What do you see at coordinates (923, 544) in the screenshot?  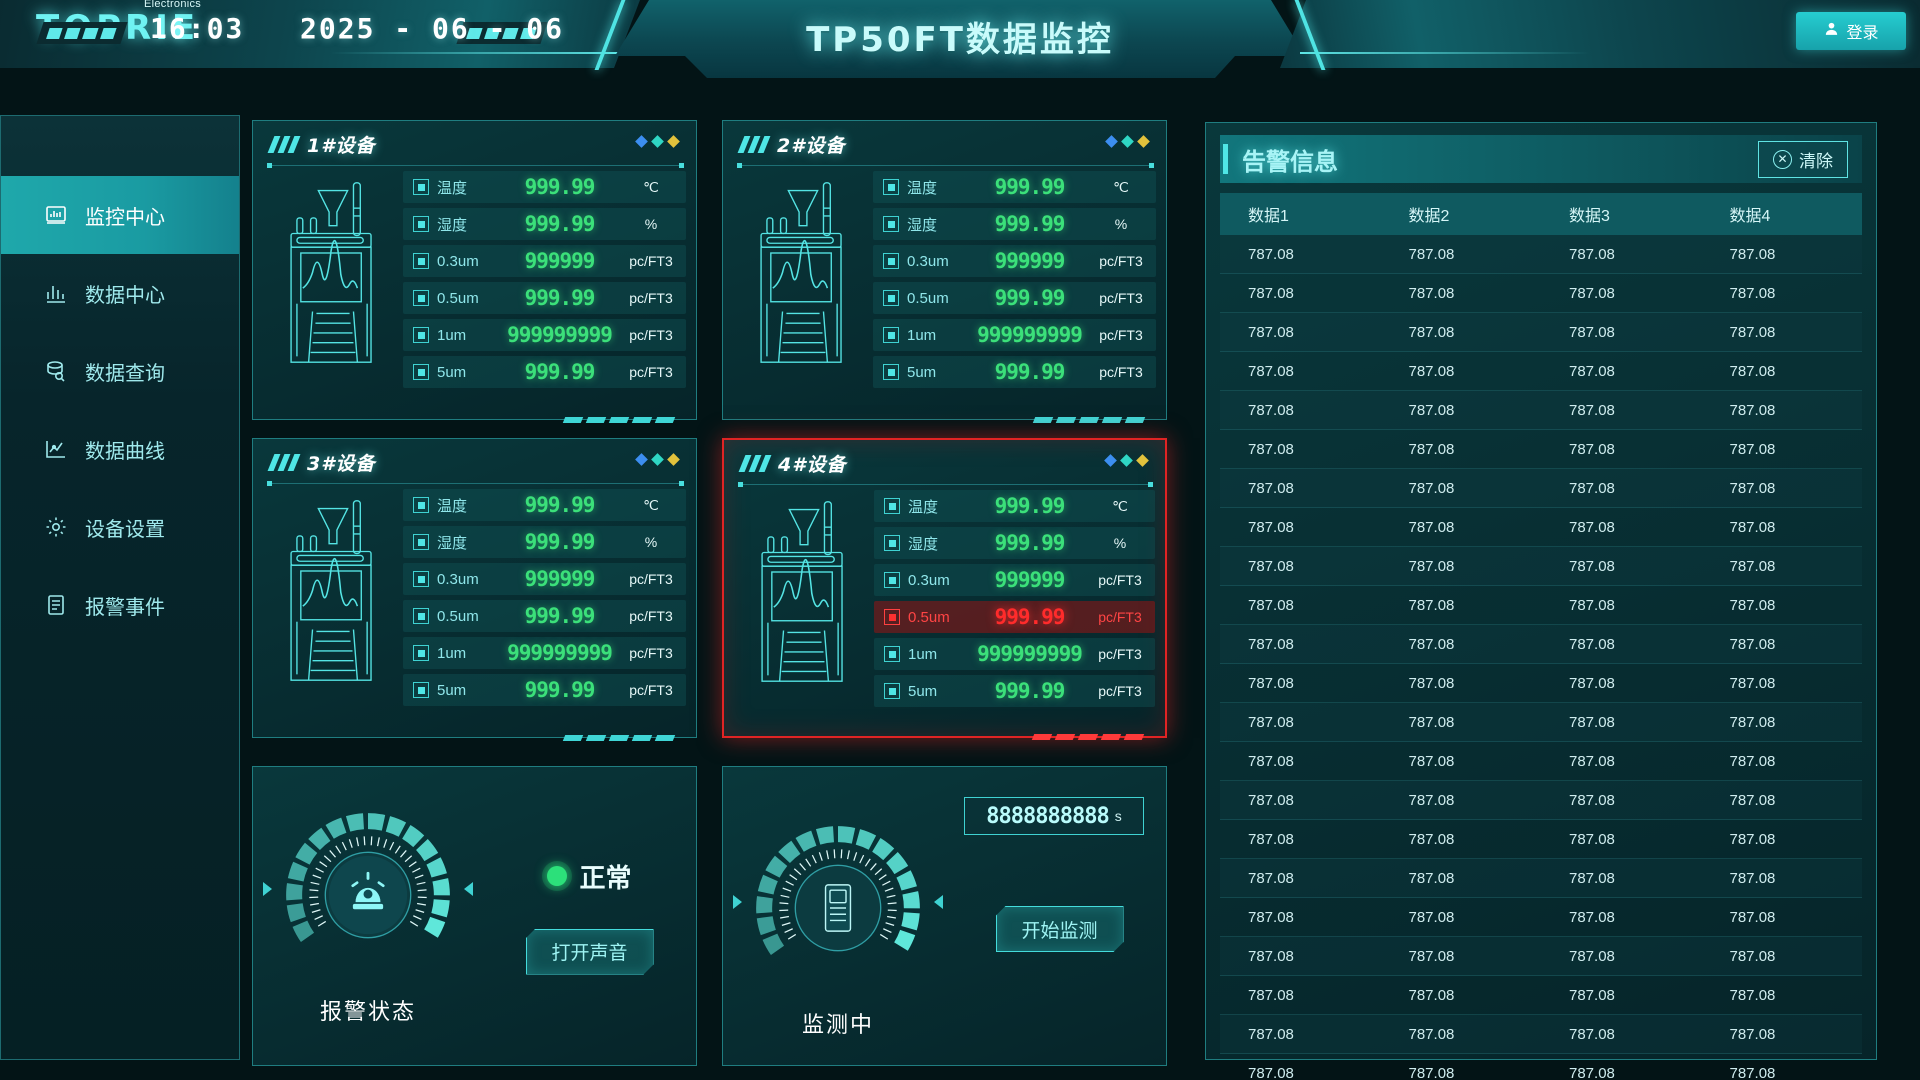 I see `measurement-label: 湿度` at bounding box center [923, 544].